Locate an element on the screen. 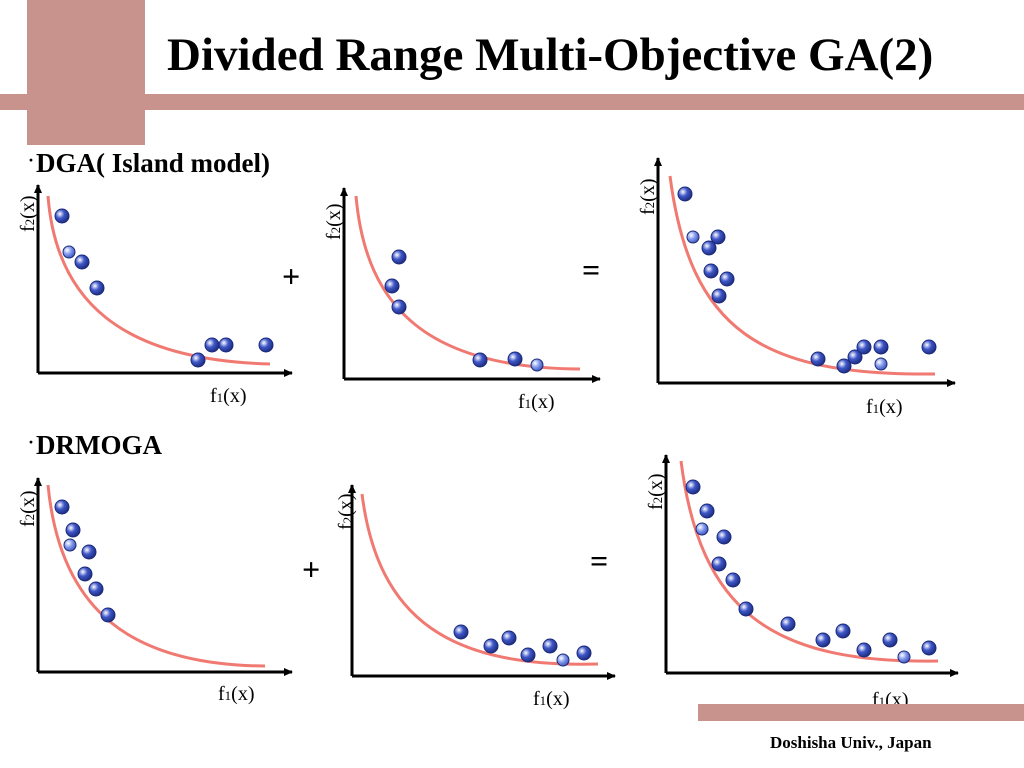 The image size is (1024, 768). section-dga-label: ·DGA( Island model) is located at coordinates (149, 163).